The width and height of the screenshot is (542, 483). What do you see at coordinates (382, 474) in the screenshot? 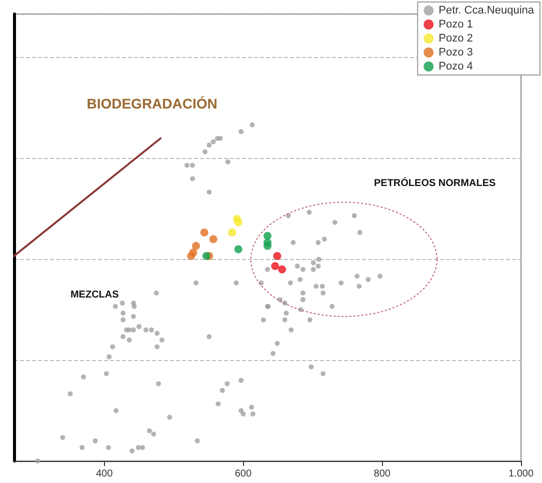
I see `x-tick-label: 800` at bounding box center [382, 474].